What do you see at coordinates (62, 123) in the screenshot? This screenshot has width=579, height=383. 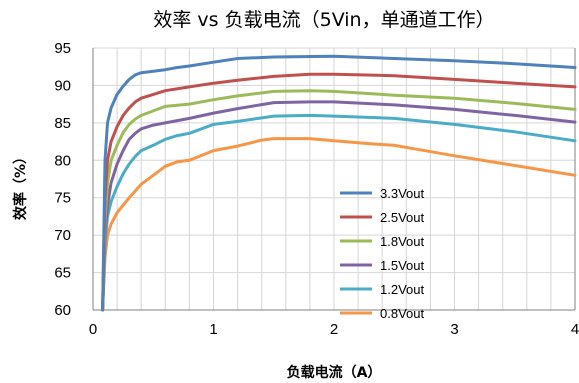 I see `y-tick-label: 85` at bounding box center [62, 123].